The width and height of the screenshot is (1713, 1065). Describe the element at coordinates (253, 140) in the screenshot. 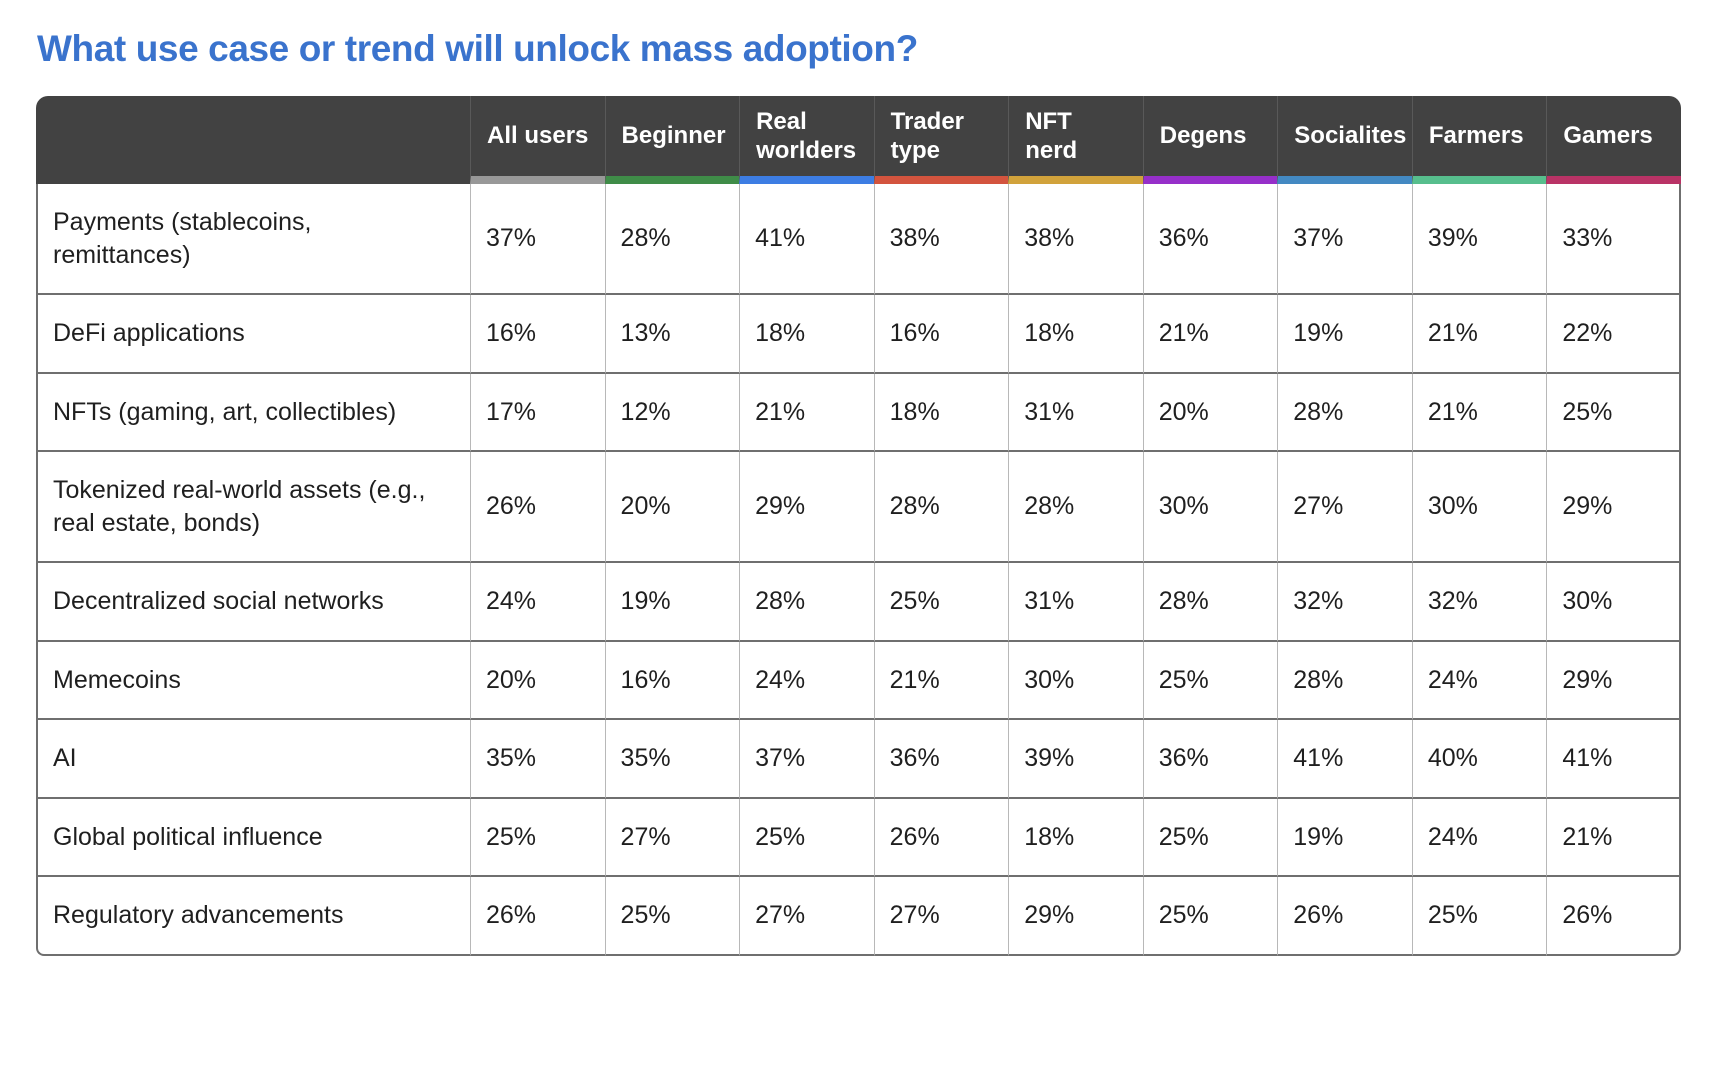

I see `header-corner-cell` at that location.